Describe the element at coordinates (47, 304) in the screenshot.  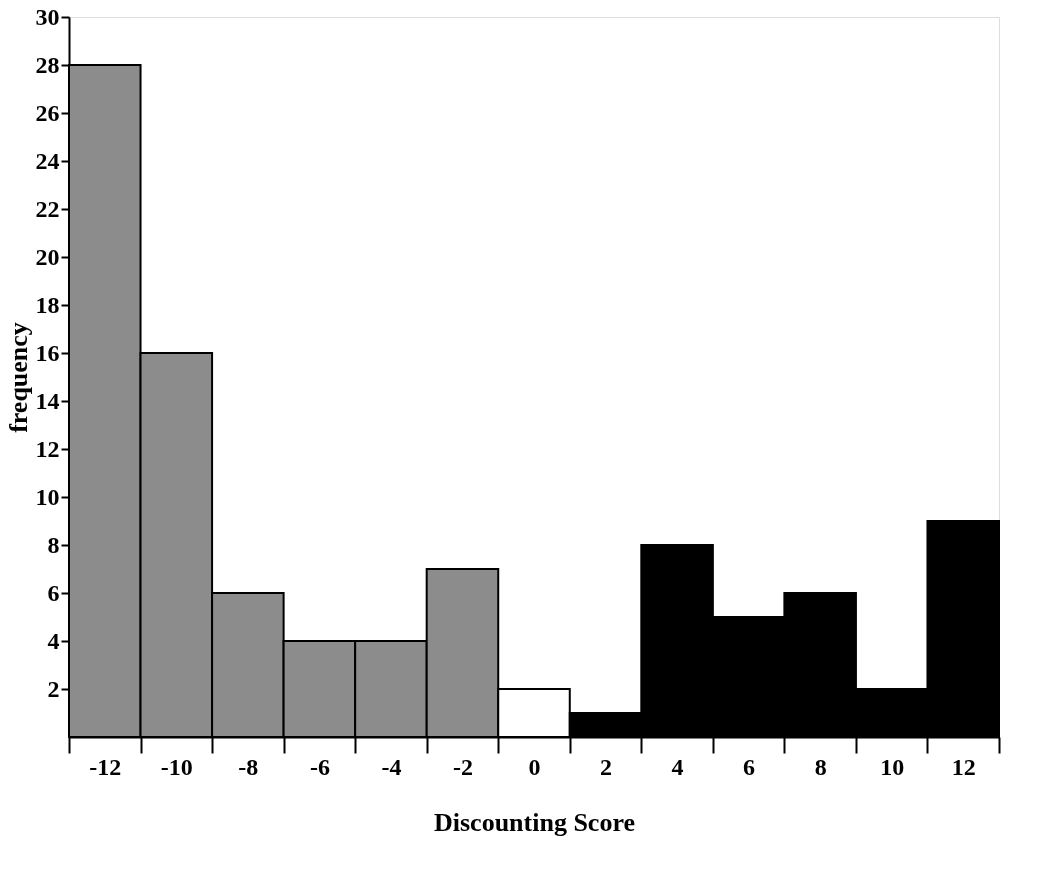
I see `y-tick-label: 18` at that location.